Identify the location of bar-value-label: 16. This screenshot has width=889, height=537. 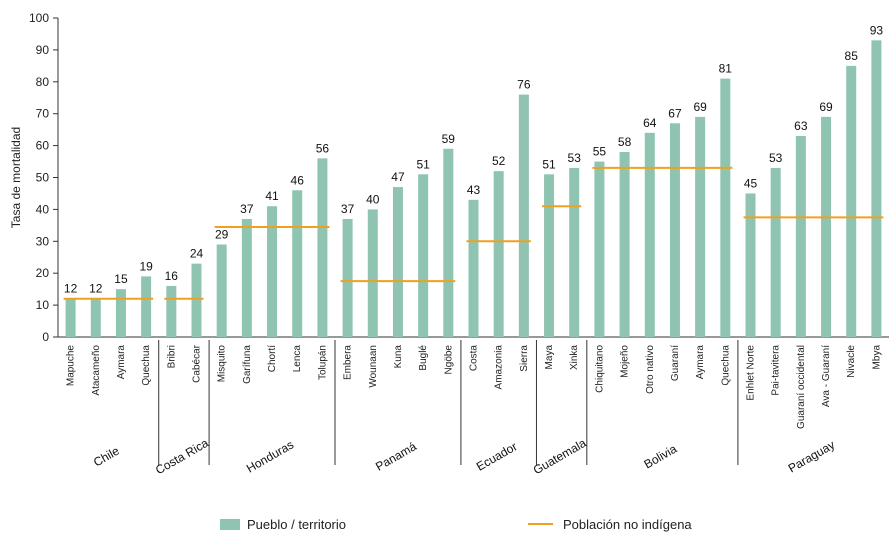
(172, 276).